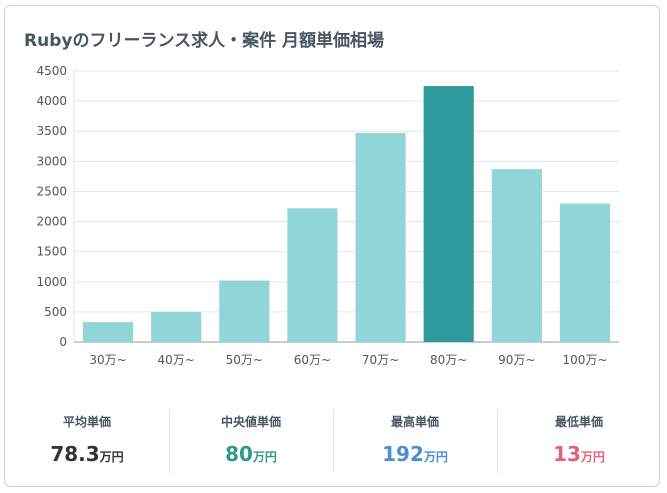  Describe the element at coordinates (312, 360) in the screenshot. I see `x-tick-label: 60万~` at that location.